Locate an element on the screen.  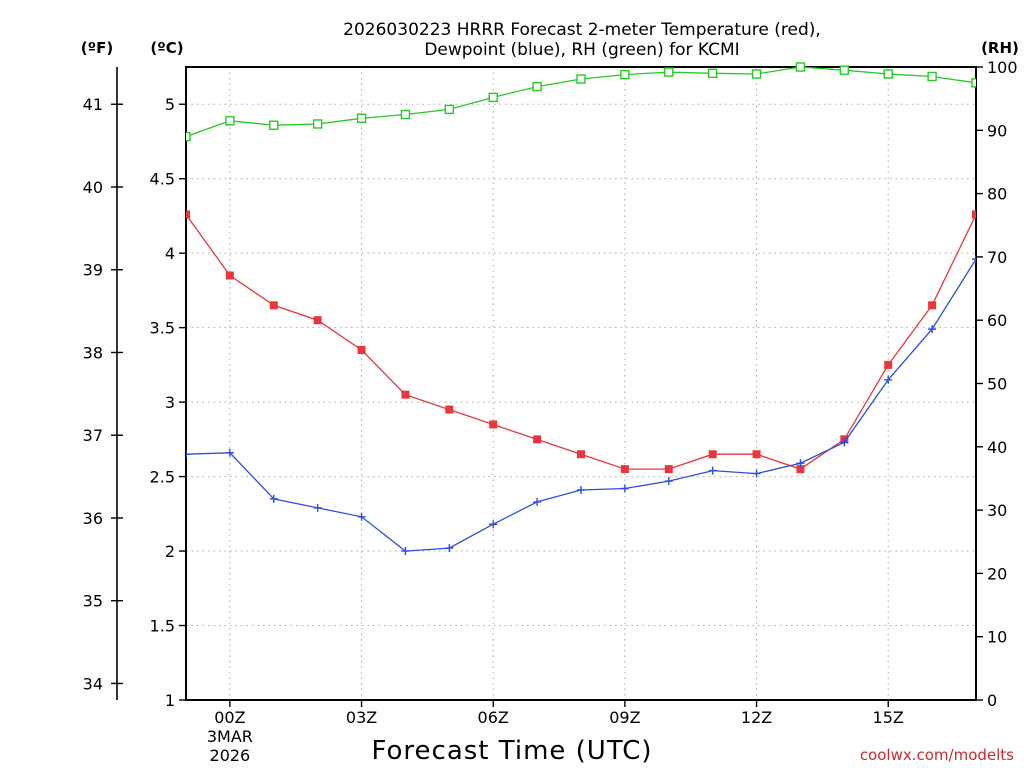
rh-tick-label: 60 is located at coordinates (997, 320).